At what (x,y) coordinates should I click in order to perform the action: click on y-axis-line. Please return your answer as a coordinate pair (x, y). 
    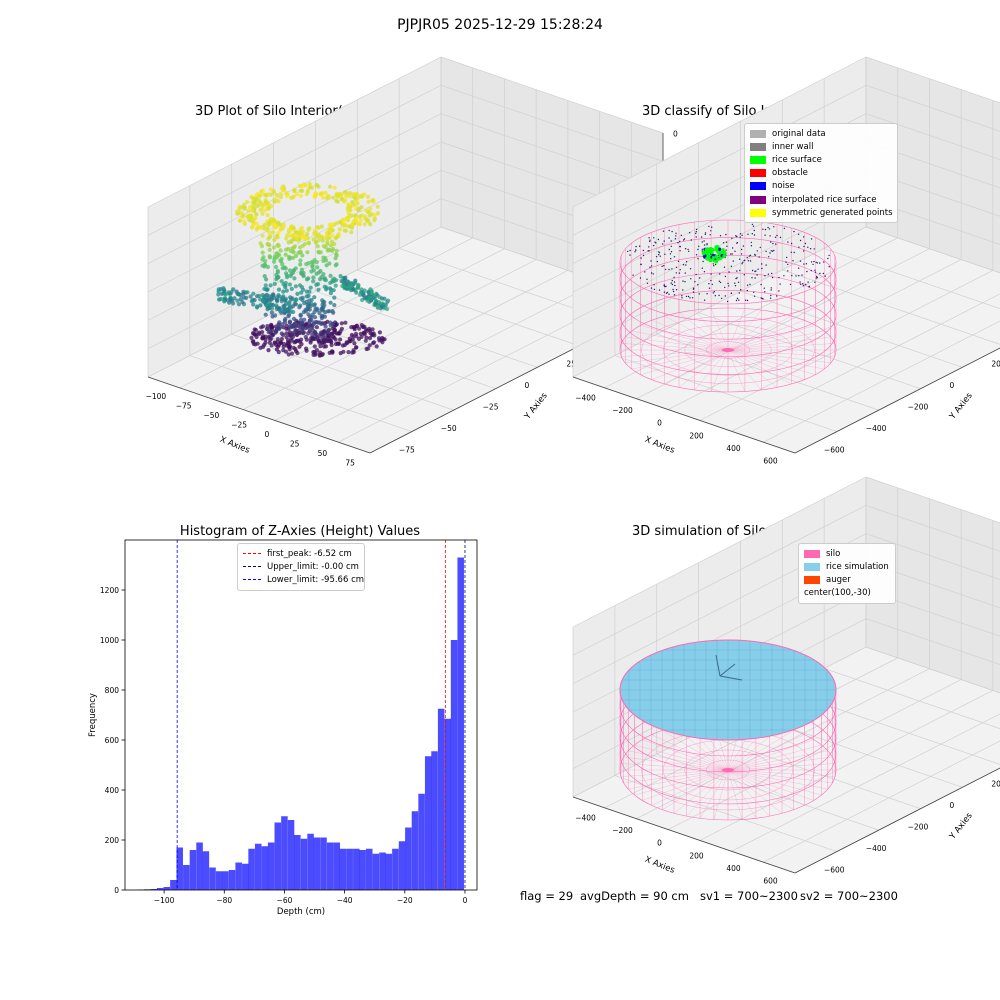
    Looking at the image, I should click on (897, 400).